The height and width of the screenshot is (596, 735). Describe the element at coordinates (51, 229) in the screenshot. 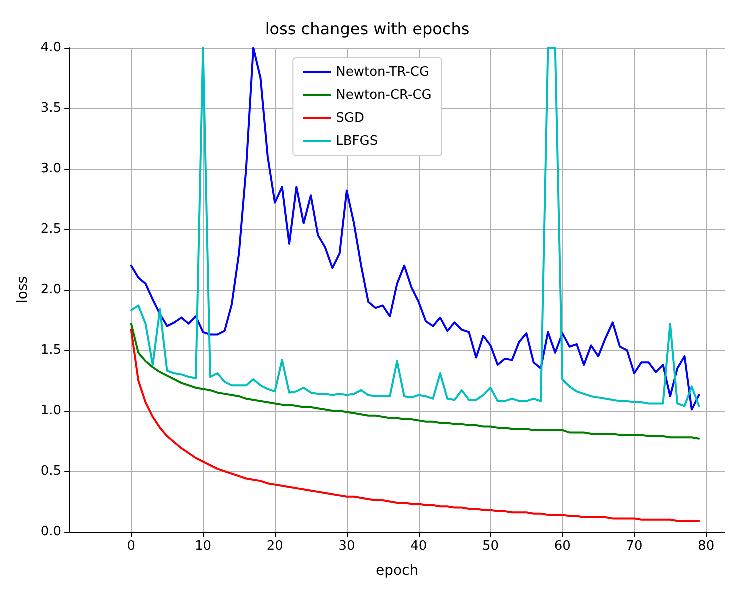

I see `y-tick-label: 2.5` at that location.